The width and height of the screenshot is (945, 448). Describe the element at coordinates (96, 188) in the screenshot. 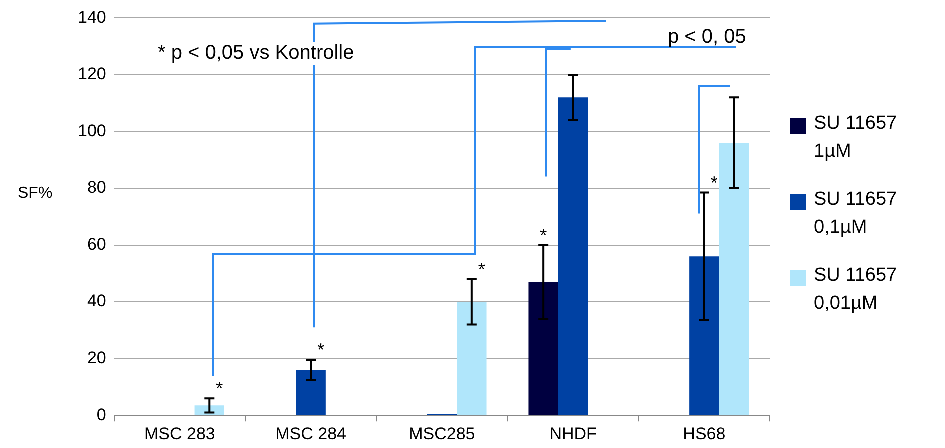

I see `y-tick-label: 80` at that location.